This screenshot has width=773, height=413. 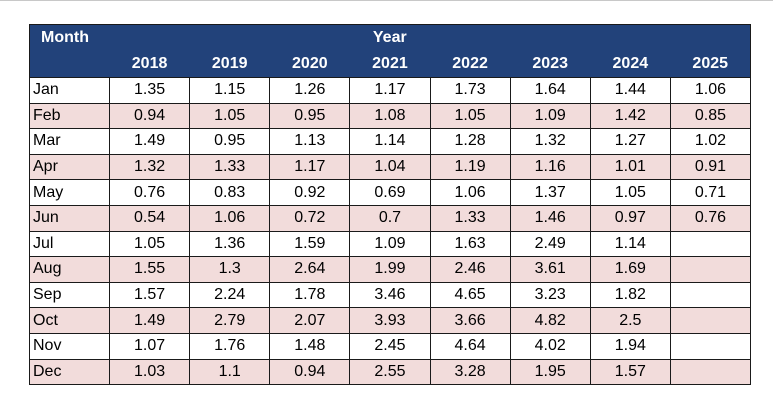 What do you see at coordinates (310, 218) in the screenshot?
I see `value-cell: 0.72` at bounding box center [310, 218].